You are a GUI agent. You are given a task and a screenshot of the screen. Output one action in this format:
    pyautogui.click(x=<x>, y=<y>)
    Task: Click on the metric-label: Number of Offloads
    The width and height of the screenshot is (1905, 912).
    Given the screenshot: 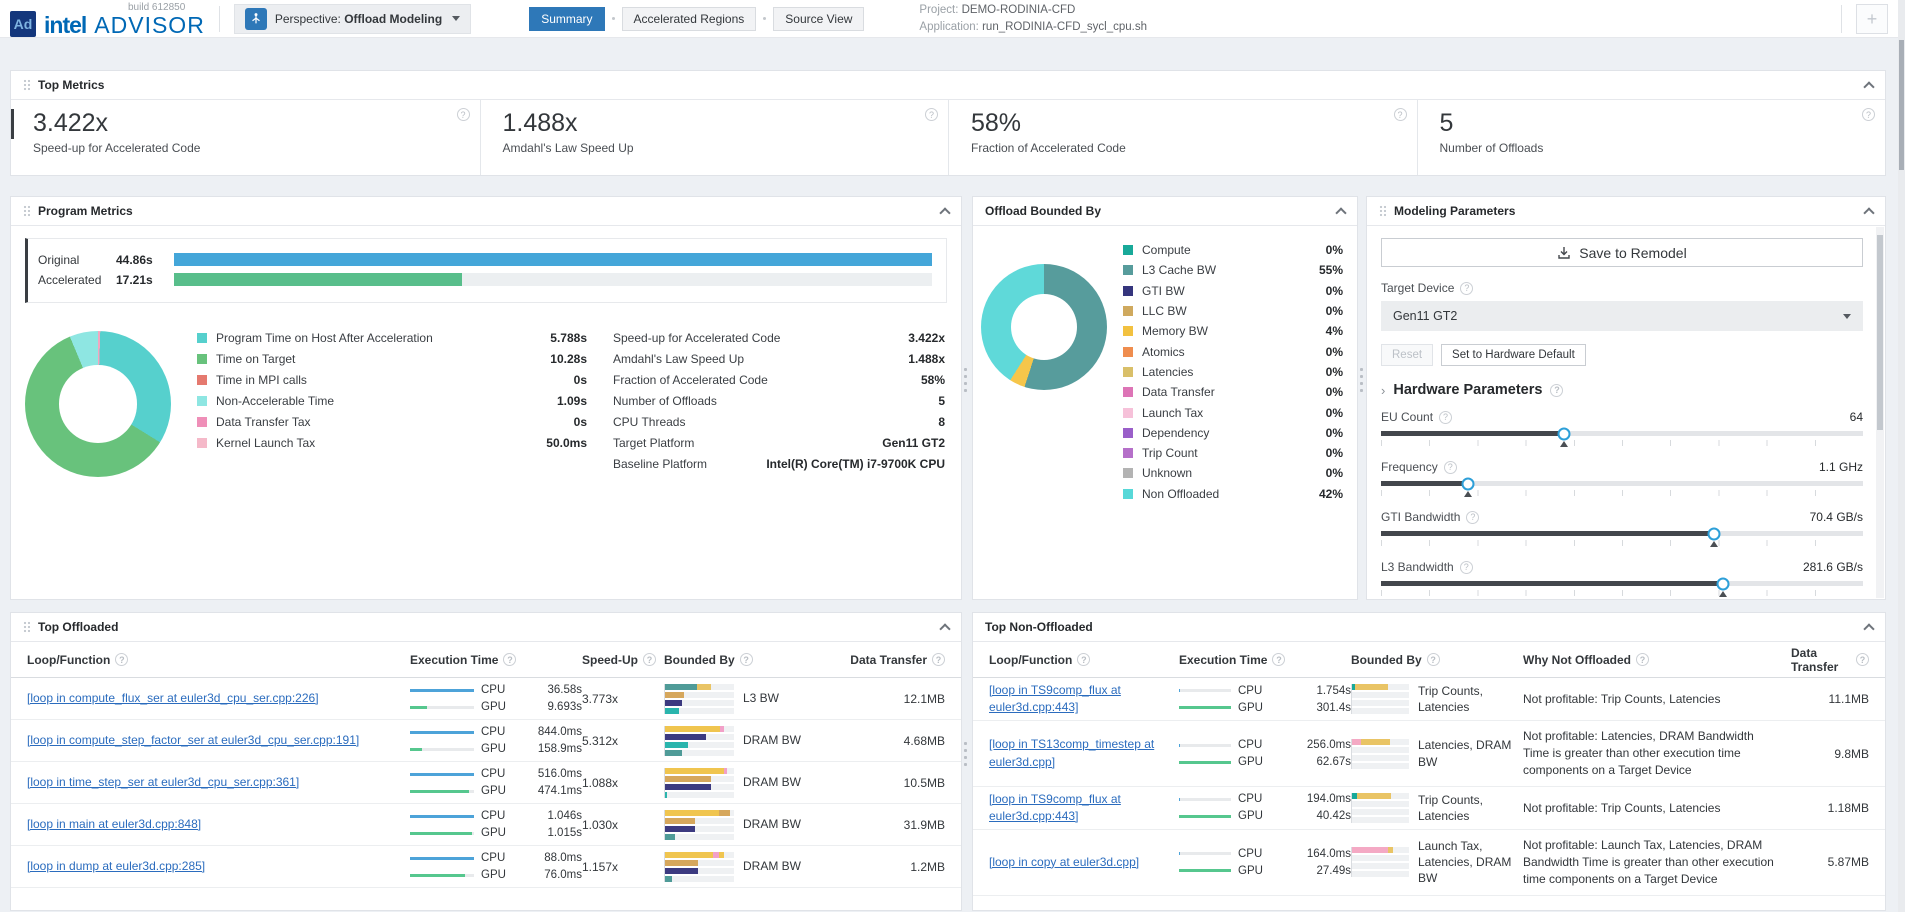 What is the action you would take?
    pyautogui.click(x=1491, y=148)
    